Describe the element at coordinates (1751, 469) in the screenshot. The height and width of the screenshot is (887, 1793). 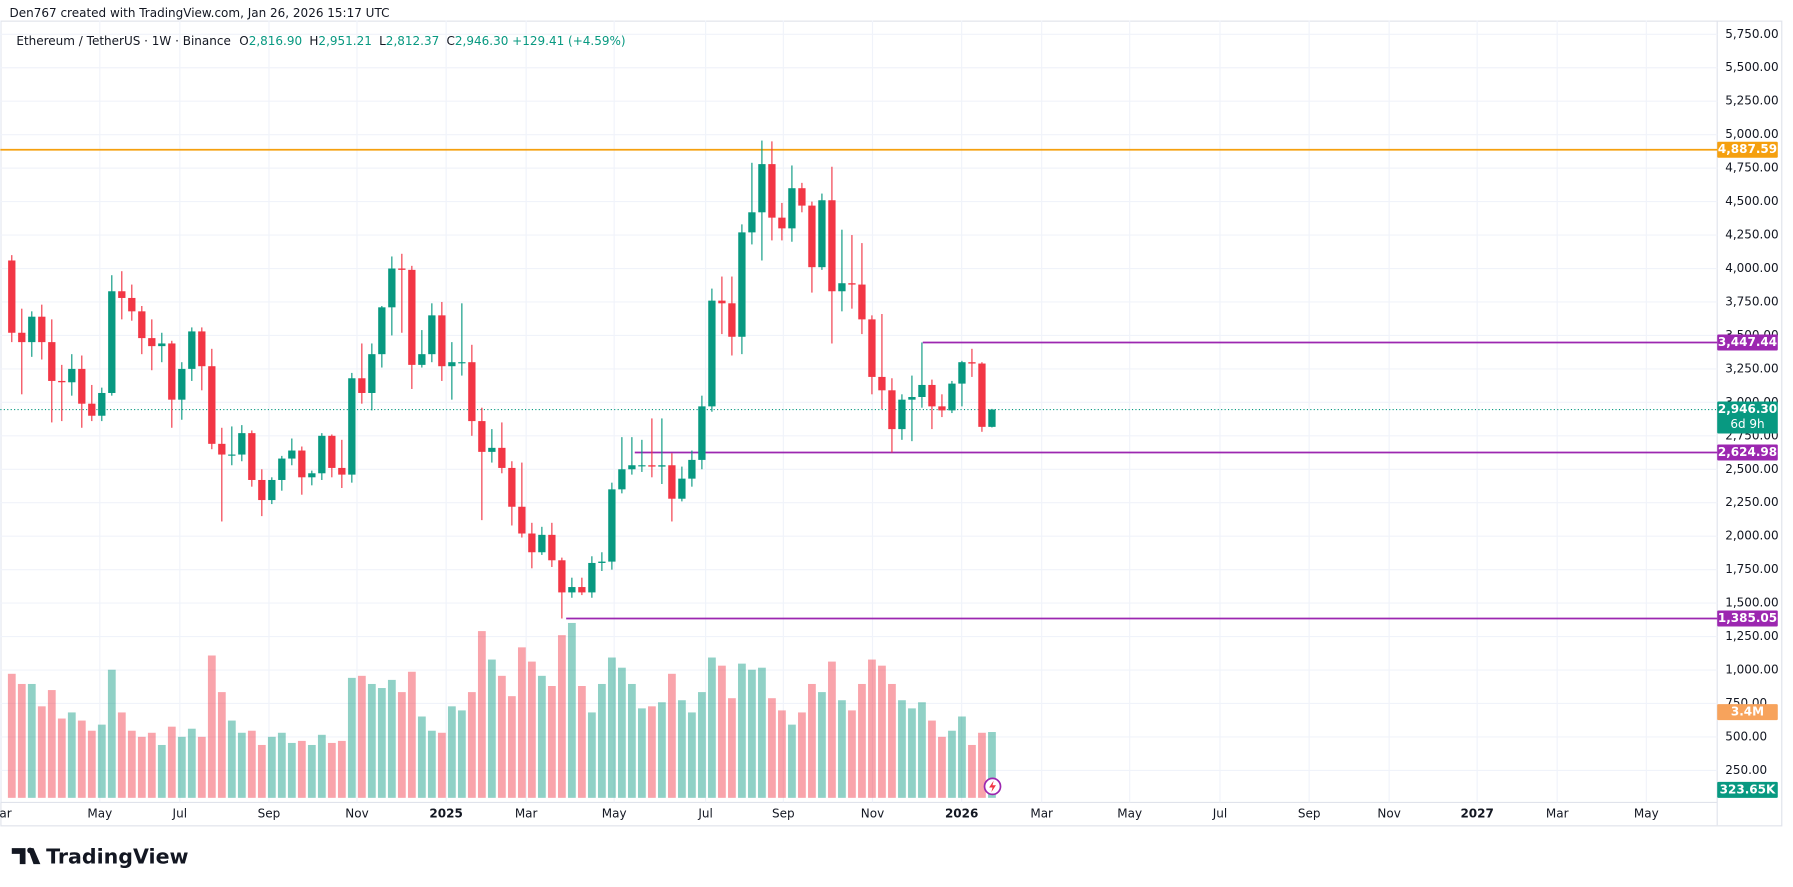
I see `y-tick-label: 2,500.00` at that location.